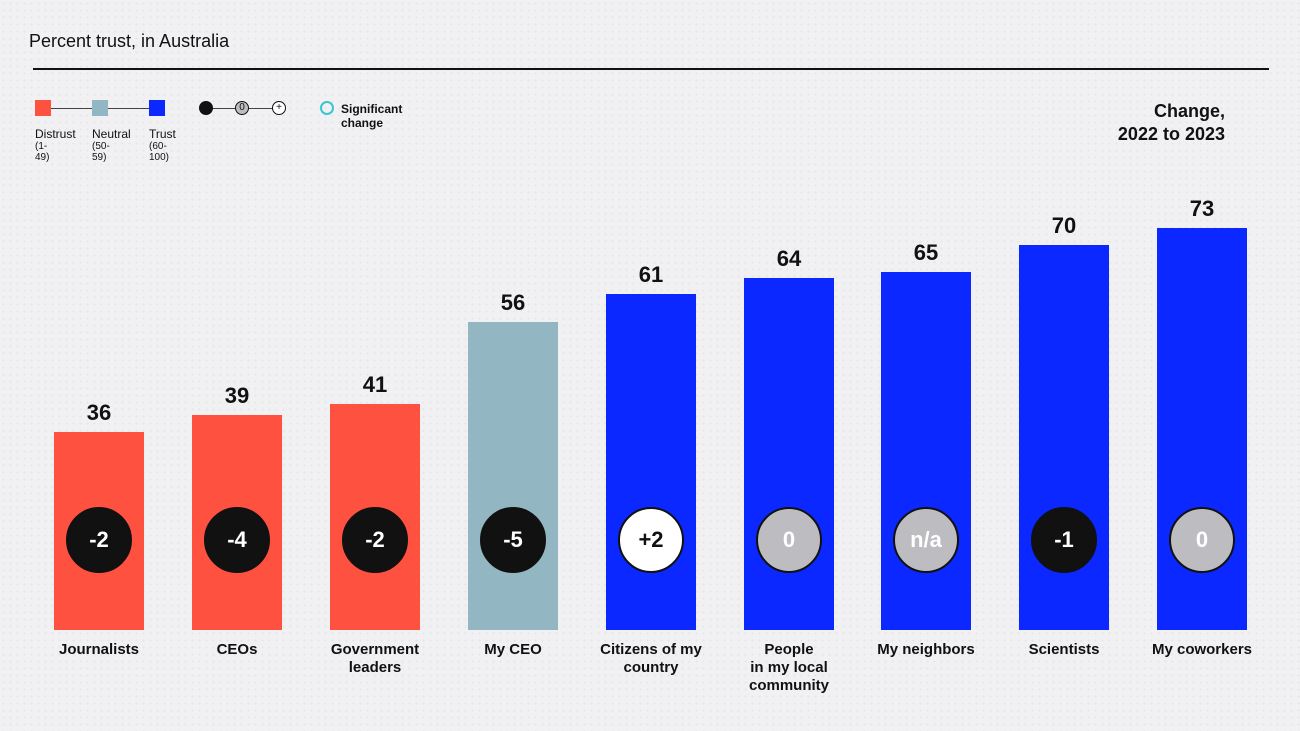  I want to click on legend-distrust-range: (1-49), so click(42, 152).